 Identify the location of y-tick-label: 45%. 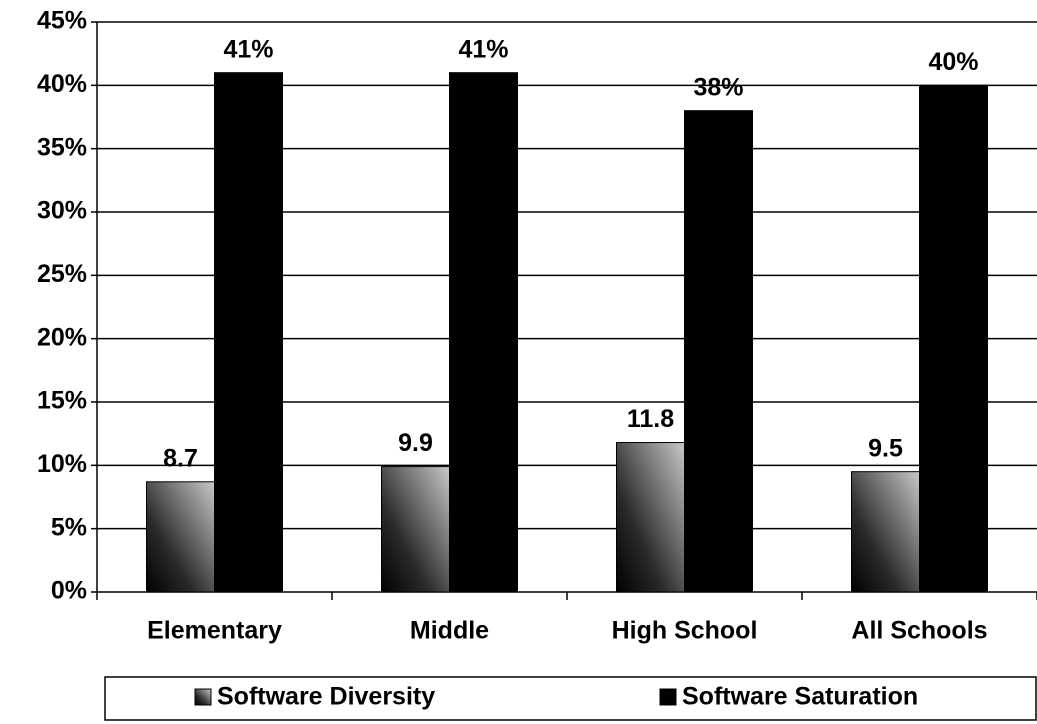
(62, 21).